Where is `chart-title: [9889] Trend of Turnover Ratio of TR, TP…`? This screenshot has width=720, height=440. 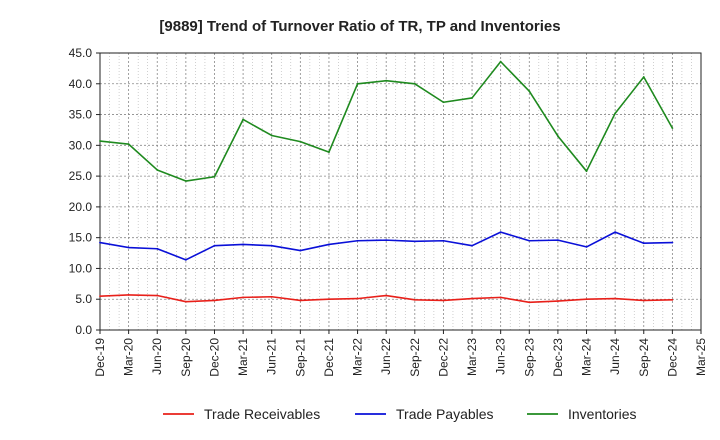 chart-title: [9889] Trend of Turnover Ratio of TR, TP… is located at coordinates (359, 26).